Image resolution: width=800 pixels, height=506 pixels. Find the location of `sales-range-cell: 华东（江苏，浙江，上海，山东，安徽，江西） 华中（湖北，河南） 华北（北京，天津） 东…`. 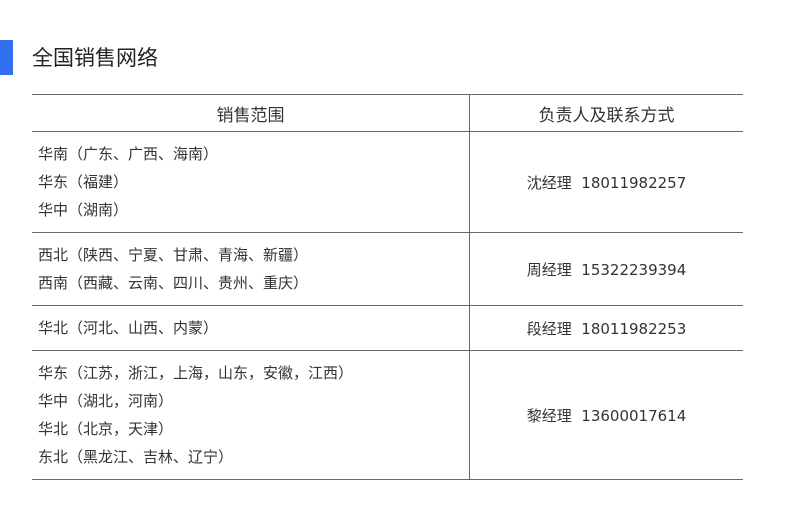

sales-range-cell: 华东（江苏，浙江，上海，山东，安徽，江西） 华中（湖北，河南） 华北（北京，天津） 东… is located at coordinates (251, 415).